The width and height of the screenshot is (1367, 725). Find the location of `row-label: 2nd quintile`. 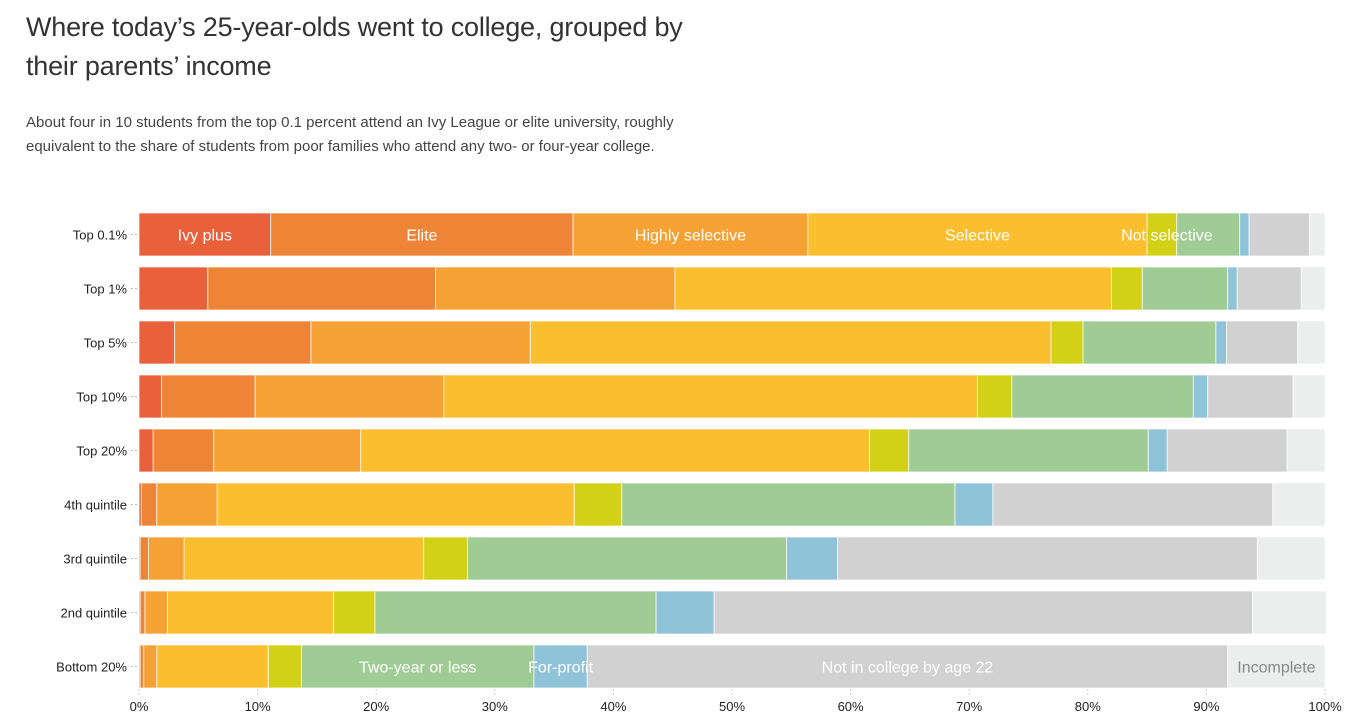

row-label: 2nd quintile is located at coordinates (94, 613).